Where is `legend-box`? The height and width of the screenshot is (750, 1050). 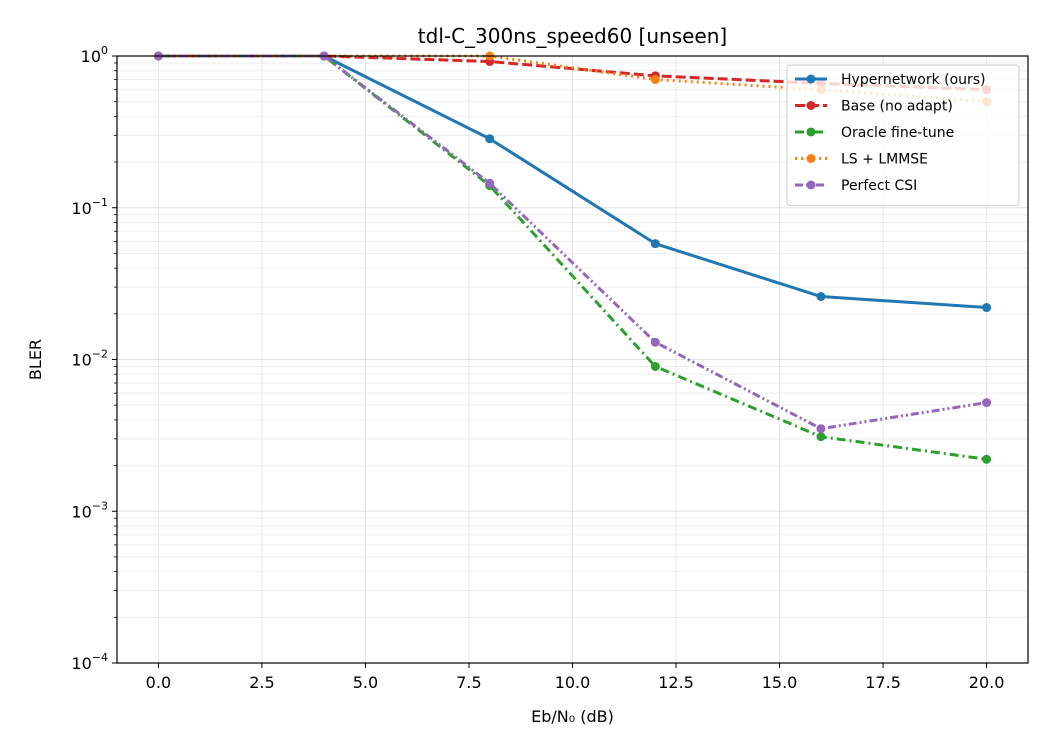 legend-box is located at coordinates (903, 135).